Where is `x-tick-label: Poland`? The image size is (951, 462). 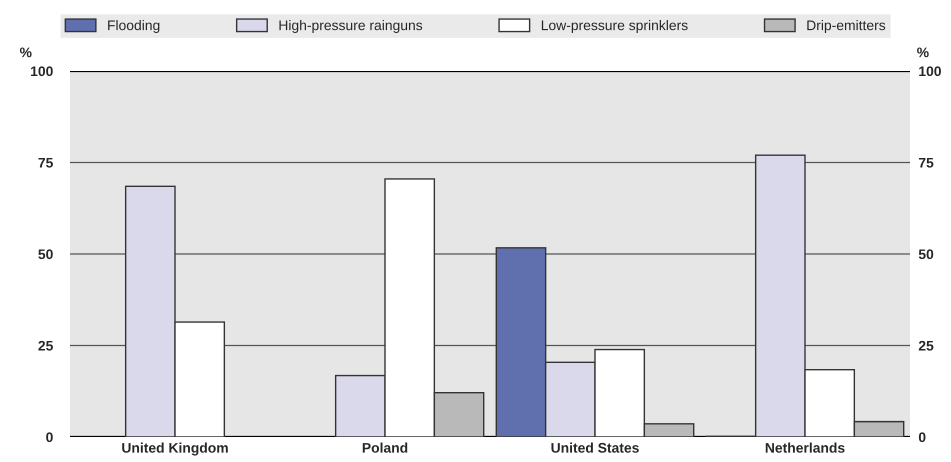
x-tick-label: Poland is located at coordinates (385, 447).